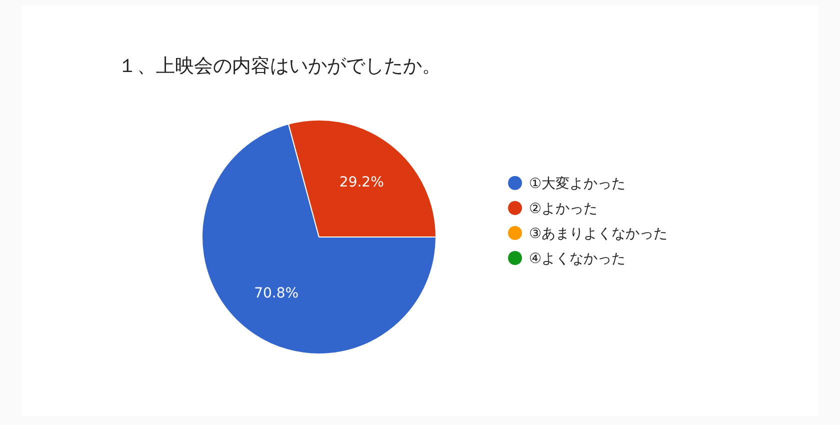 The height and width of the screenshot is (425, 840). I want to click on data-label: 70.8%, so click(276, 294).